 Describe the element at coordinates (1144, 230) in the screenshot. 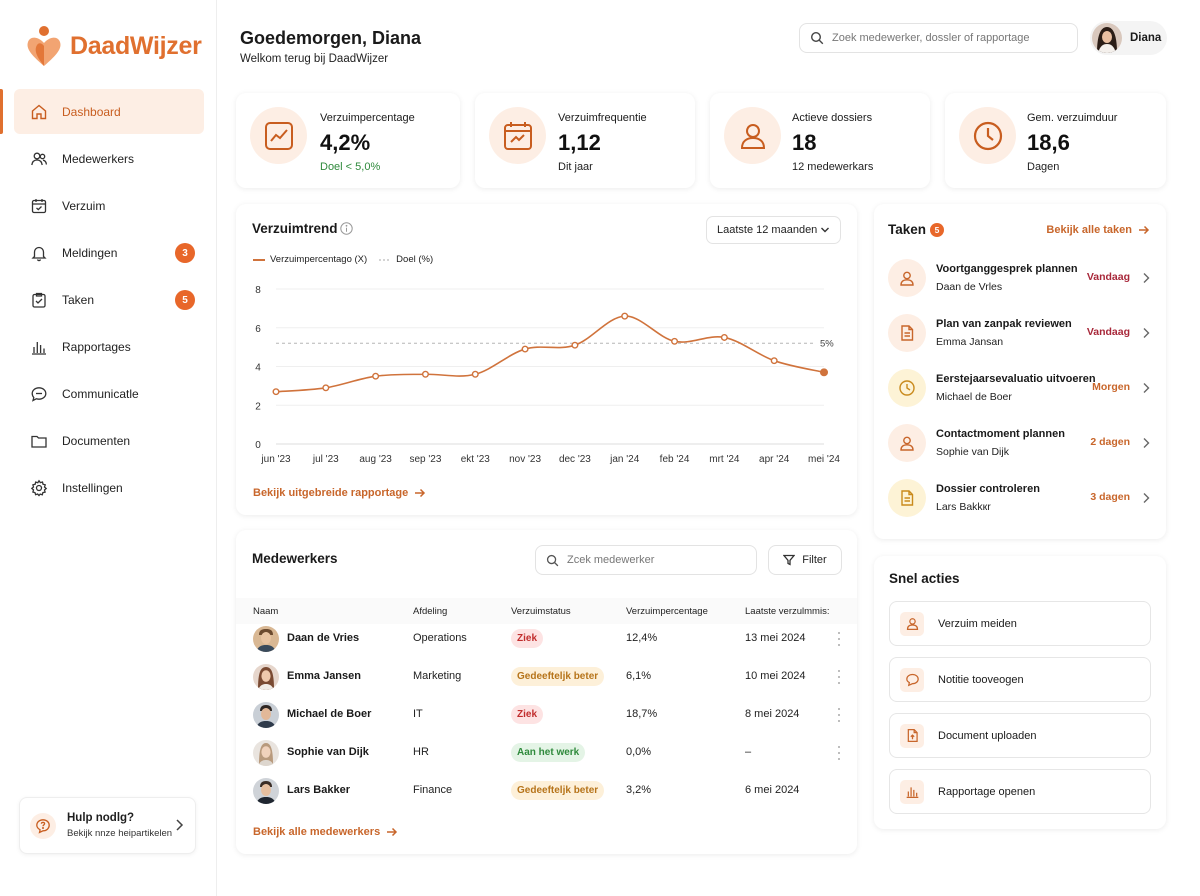

I see `arrow-right-icon` at that location.